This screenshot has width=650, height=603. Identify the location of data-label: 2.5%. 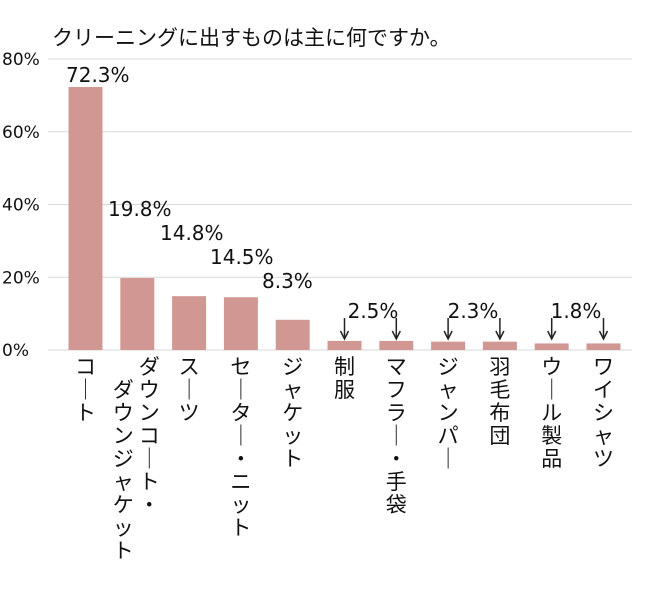
(373, 311).